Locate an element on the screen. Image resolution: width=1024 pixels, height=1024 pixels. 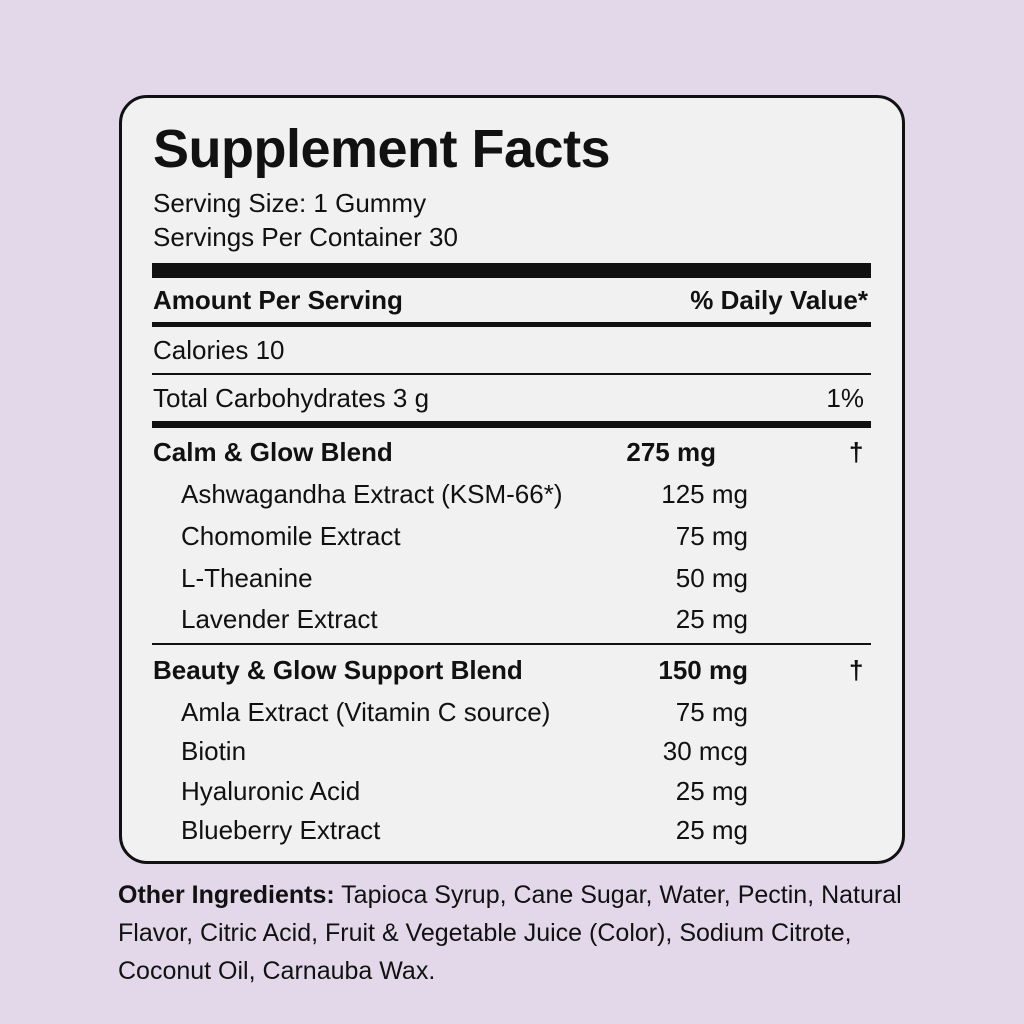
calories: Calories 10 is located at coordinates (219, 350).